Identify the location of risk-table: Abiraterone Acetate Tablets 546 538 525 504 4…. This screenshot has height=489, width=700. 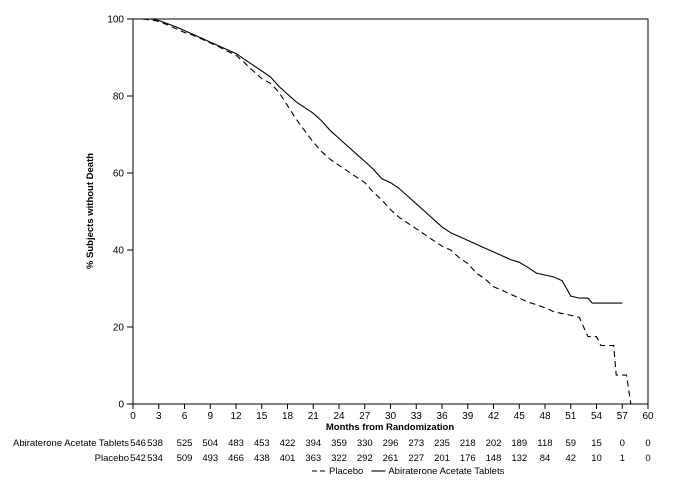
(332, 451).